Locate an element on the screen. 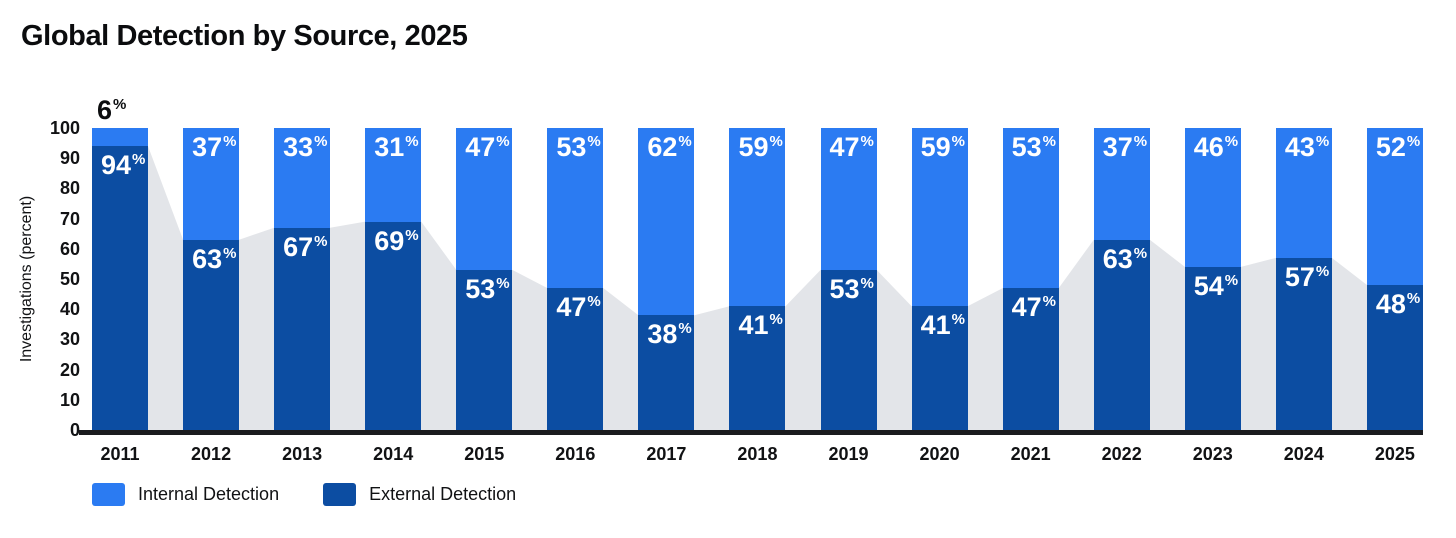 This screenshot has height=538, width=1456. y-tick-70: 70 is located at coordinates (69, 218).